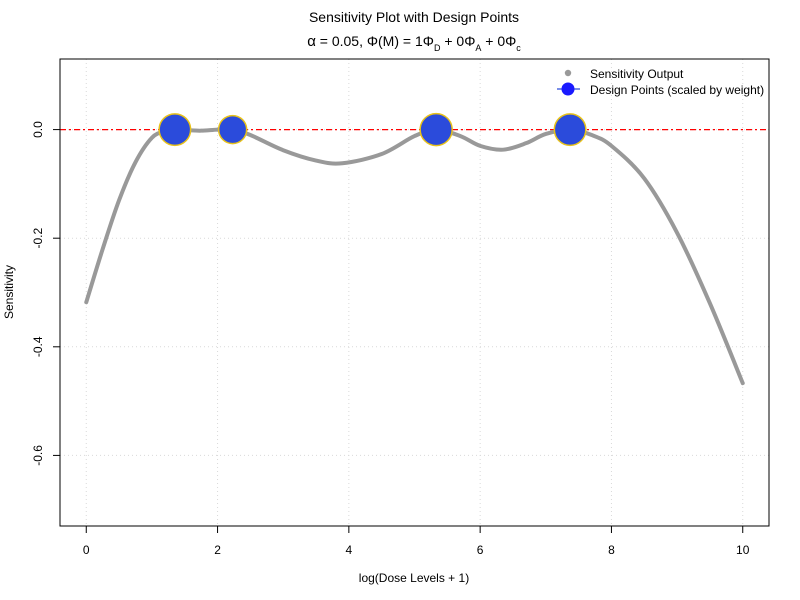 The height and width of the screenshot is (600, 800). What do you see at coordinates (311, 41) in the screenshot?
I see `subtitle-alpha: α` at bounding box center [311, 41].